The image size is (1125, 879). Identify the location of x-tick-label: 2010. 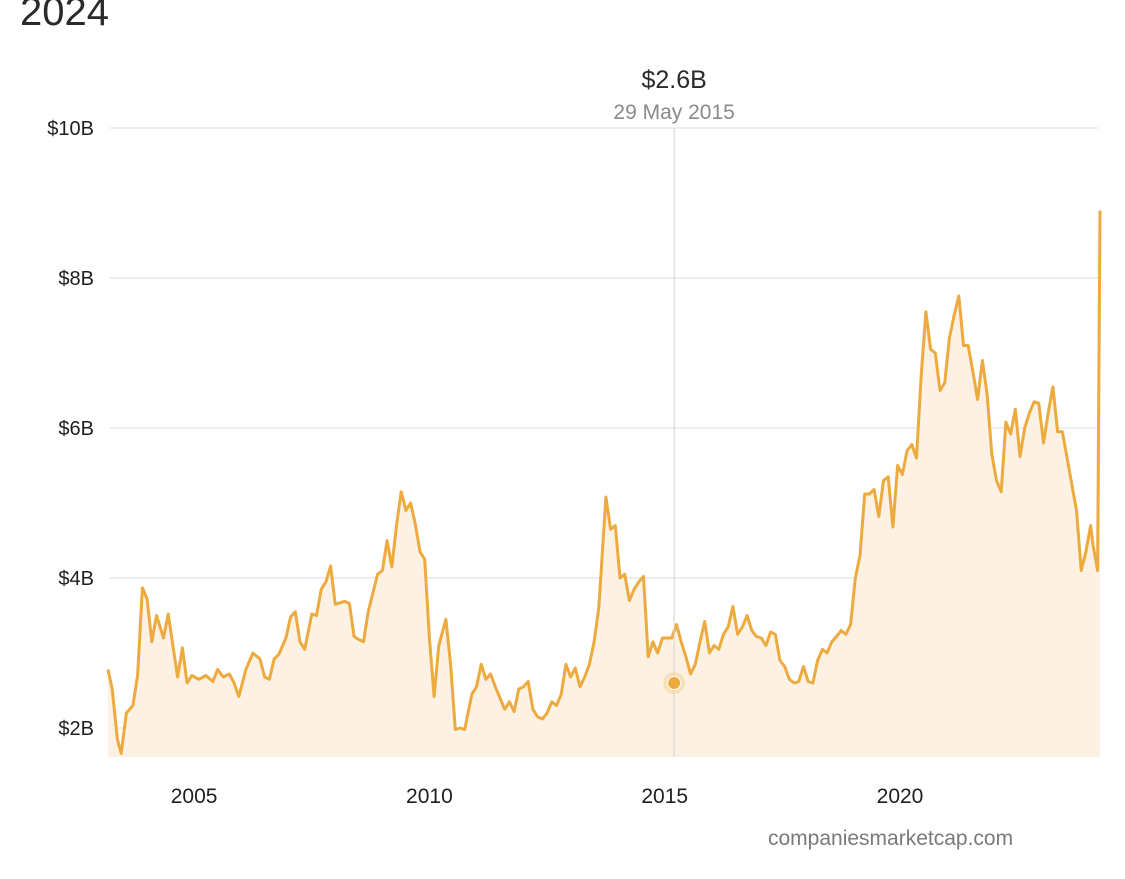
(429, 796).